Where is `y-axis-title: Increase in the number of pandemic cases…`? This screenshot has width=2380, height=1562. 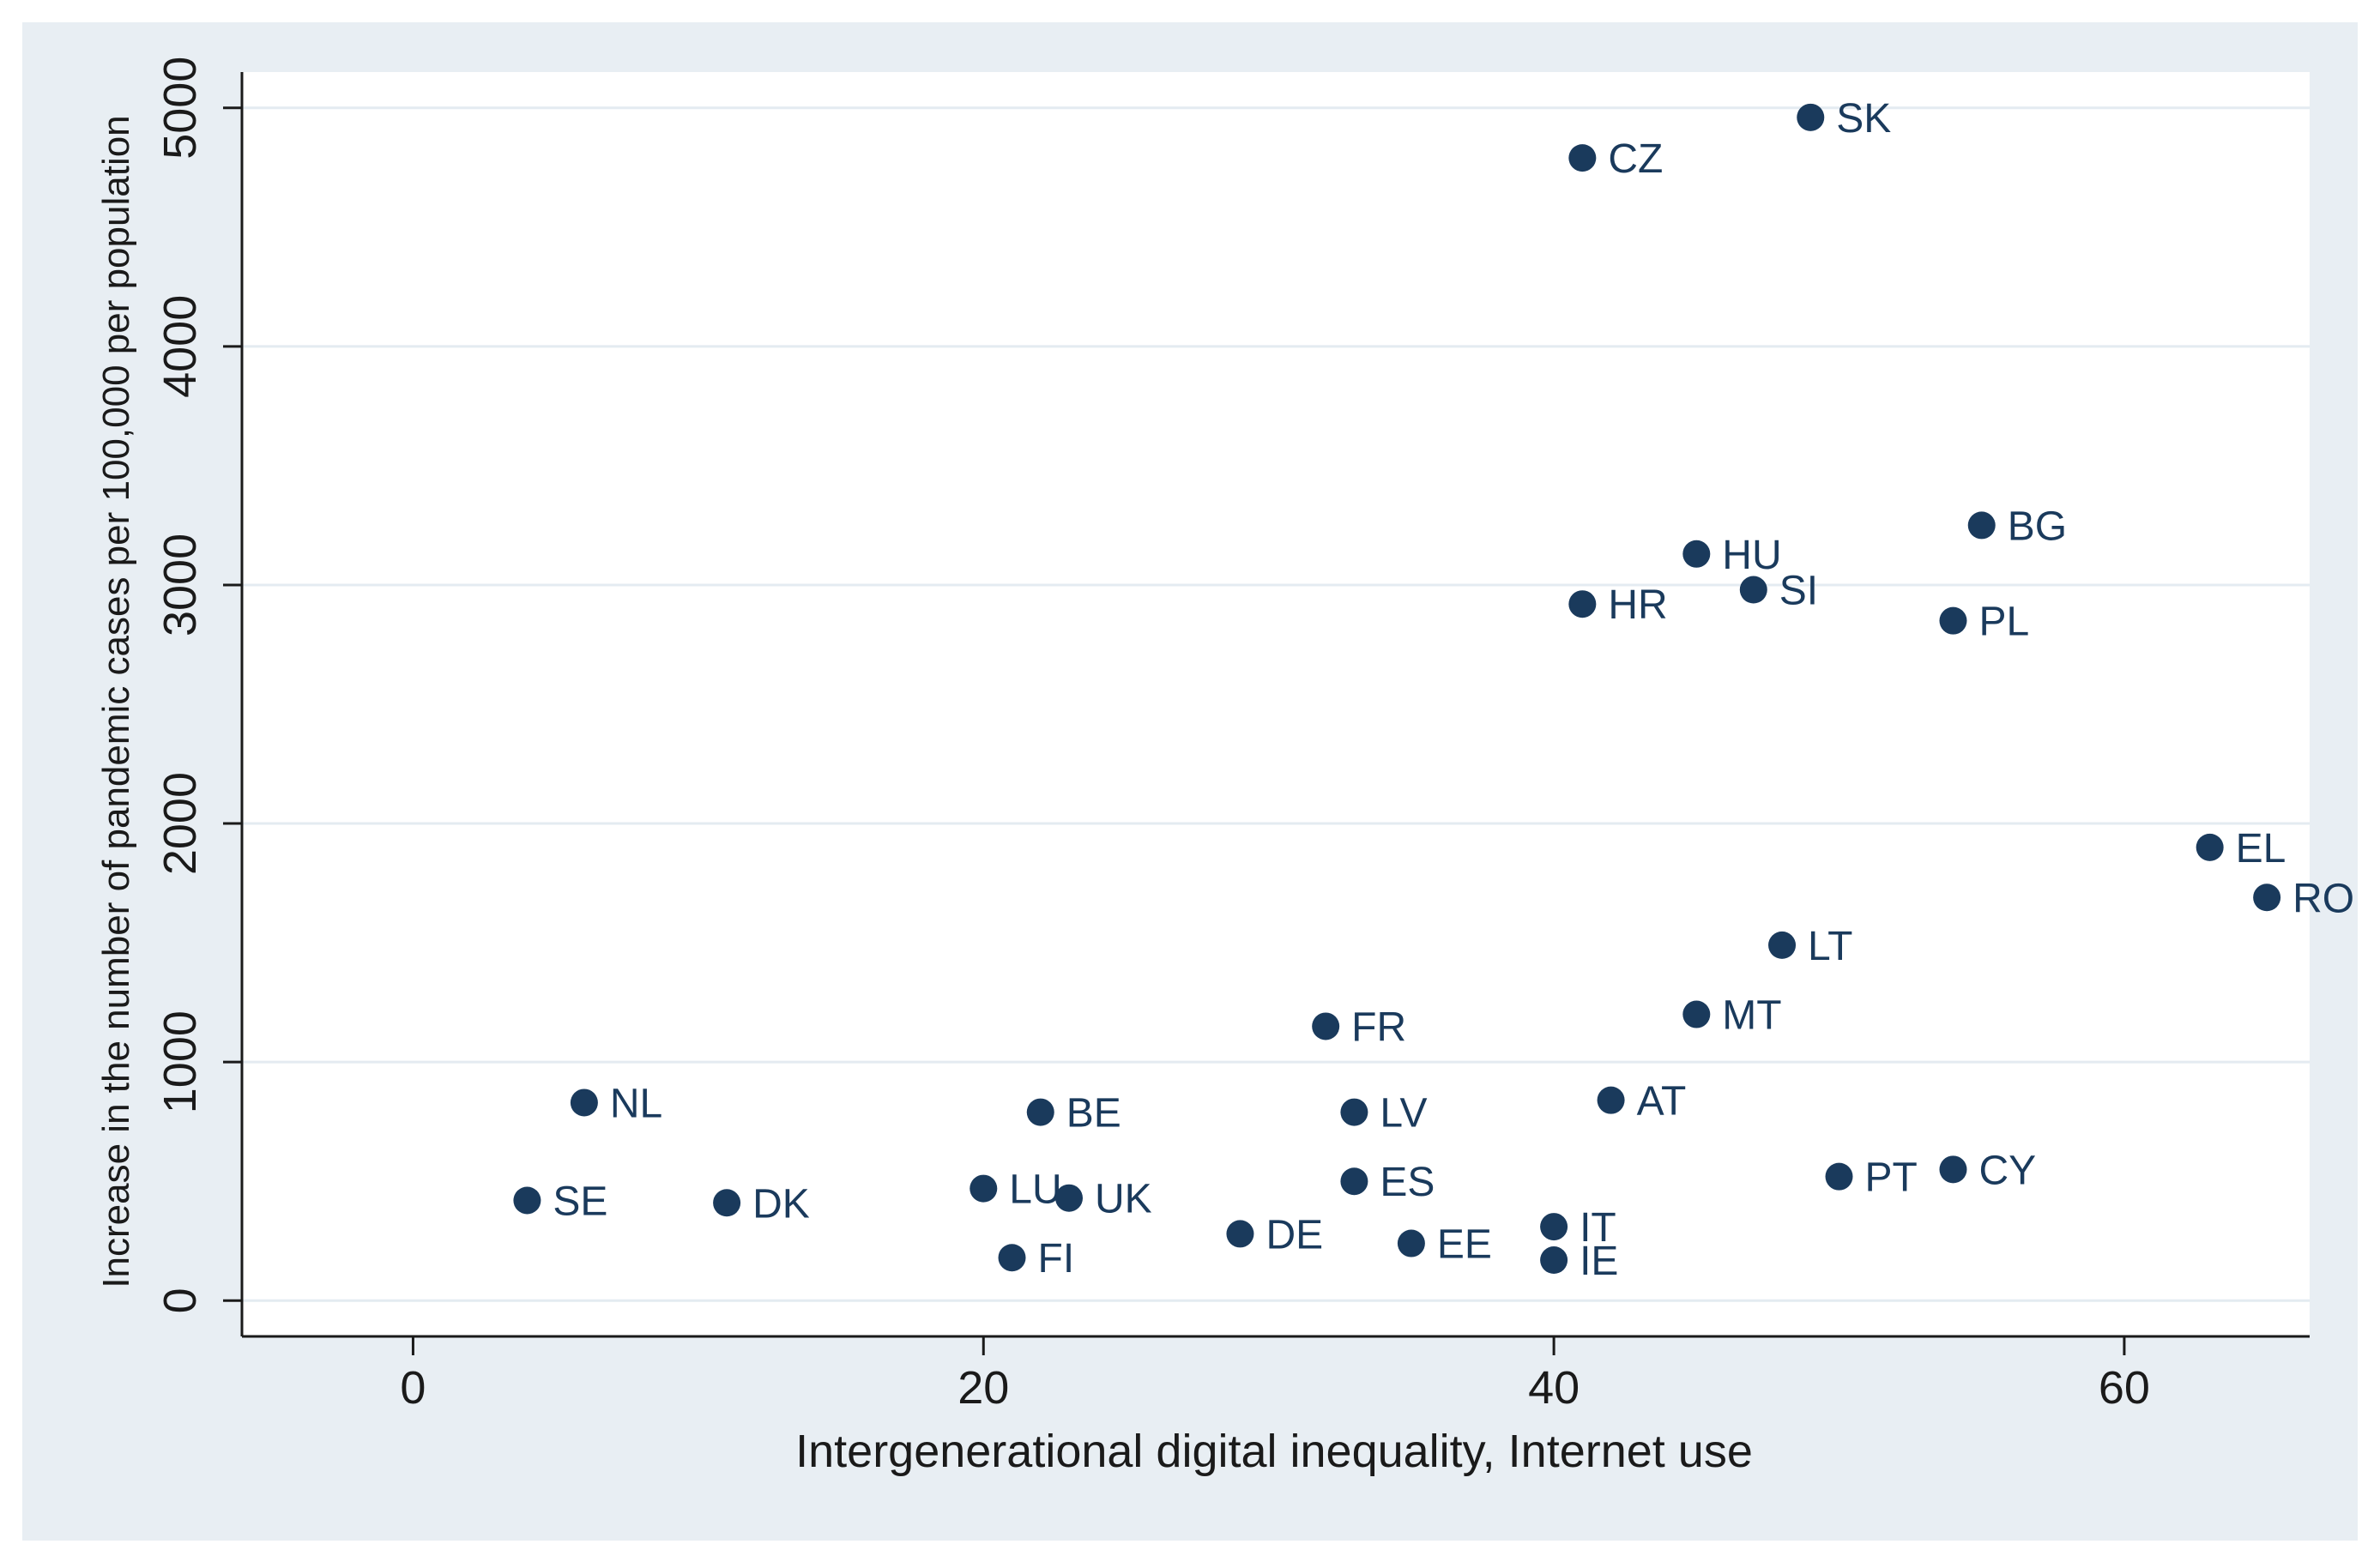 y-axis-title: Increase in the number of pandemic cases… is located at coordinates (116, 701).